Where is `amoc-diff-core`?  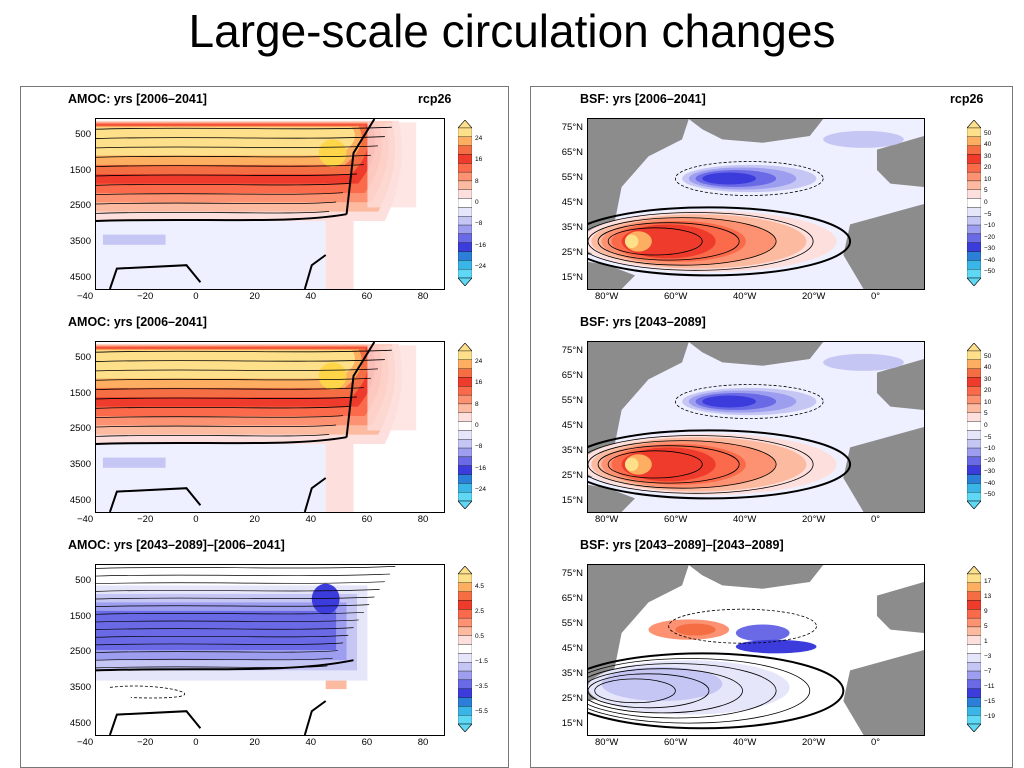 amoc-diff-core is located at coordinates (325, 599).